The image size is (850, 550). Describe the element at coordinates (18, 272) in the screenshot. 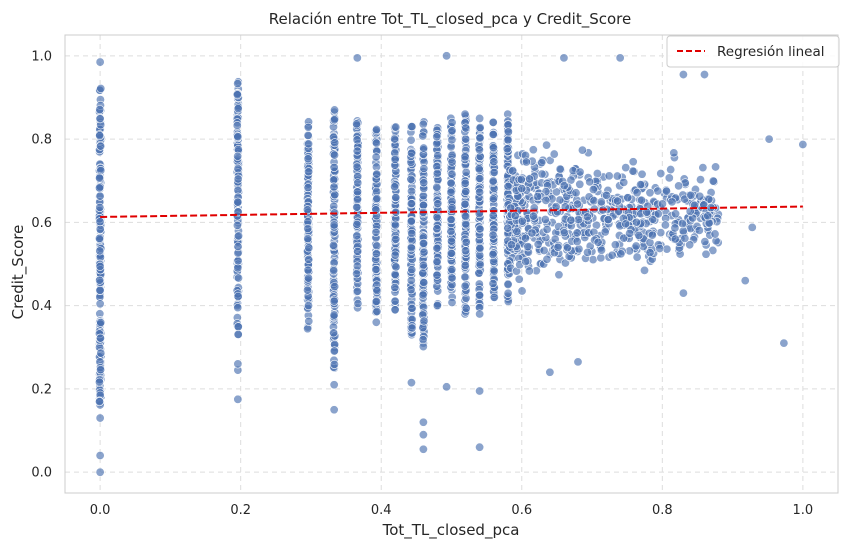

I see `y-axis-label: Credit_Score` at that location.